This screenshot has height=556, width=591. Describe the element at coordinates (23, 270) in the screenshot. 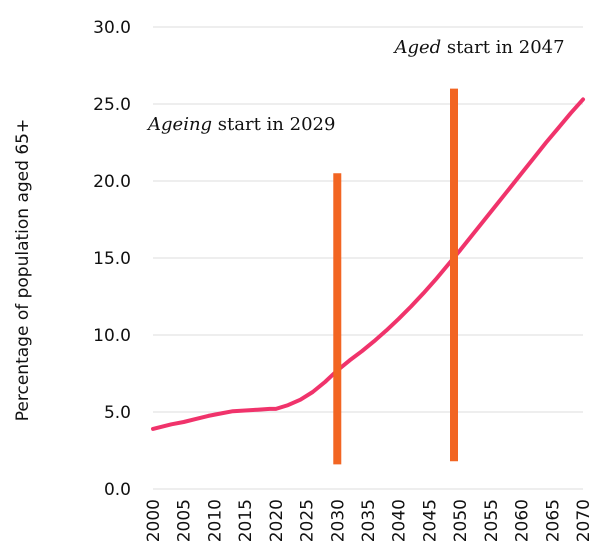

I see `y-axis-title: Percentage of population aged 65+` at that location.